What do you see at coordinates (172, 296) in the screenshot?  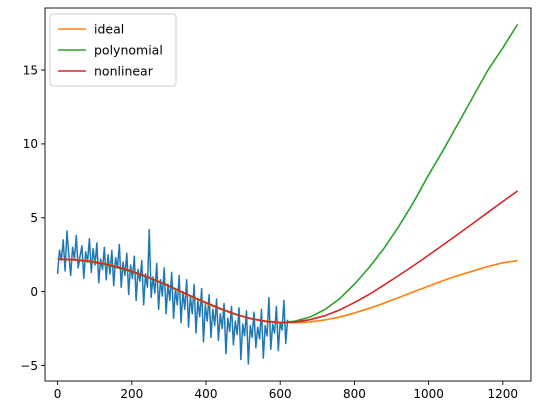 I see `series-line-noisy-data` at bounding box center [172, 296].